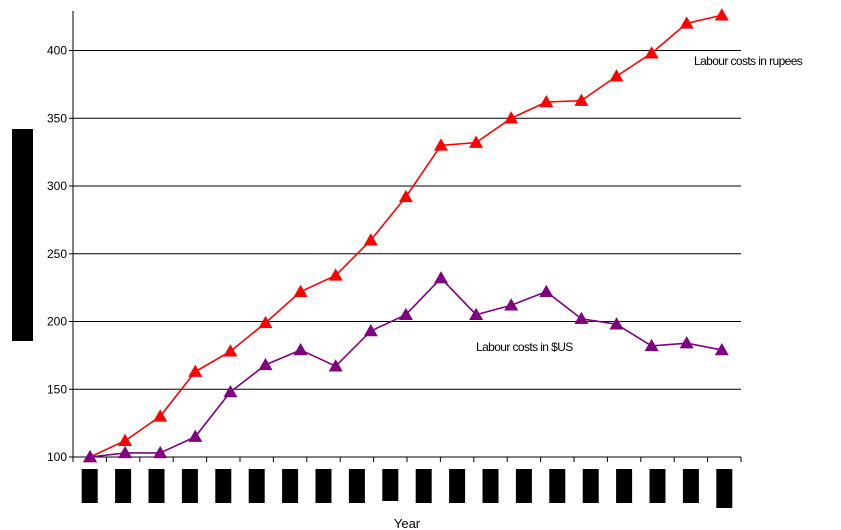  I want to click on x-tick-label-blocks, so click(407, 488).